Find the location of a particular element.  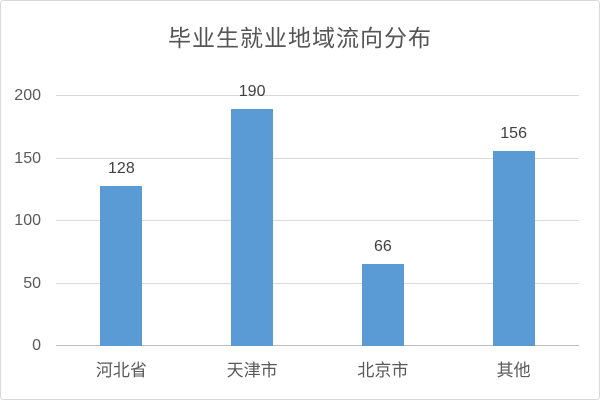

y-tick-label: 150 is located at coordinates (27, 158).